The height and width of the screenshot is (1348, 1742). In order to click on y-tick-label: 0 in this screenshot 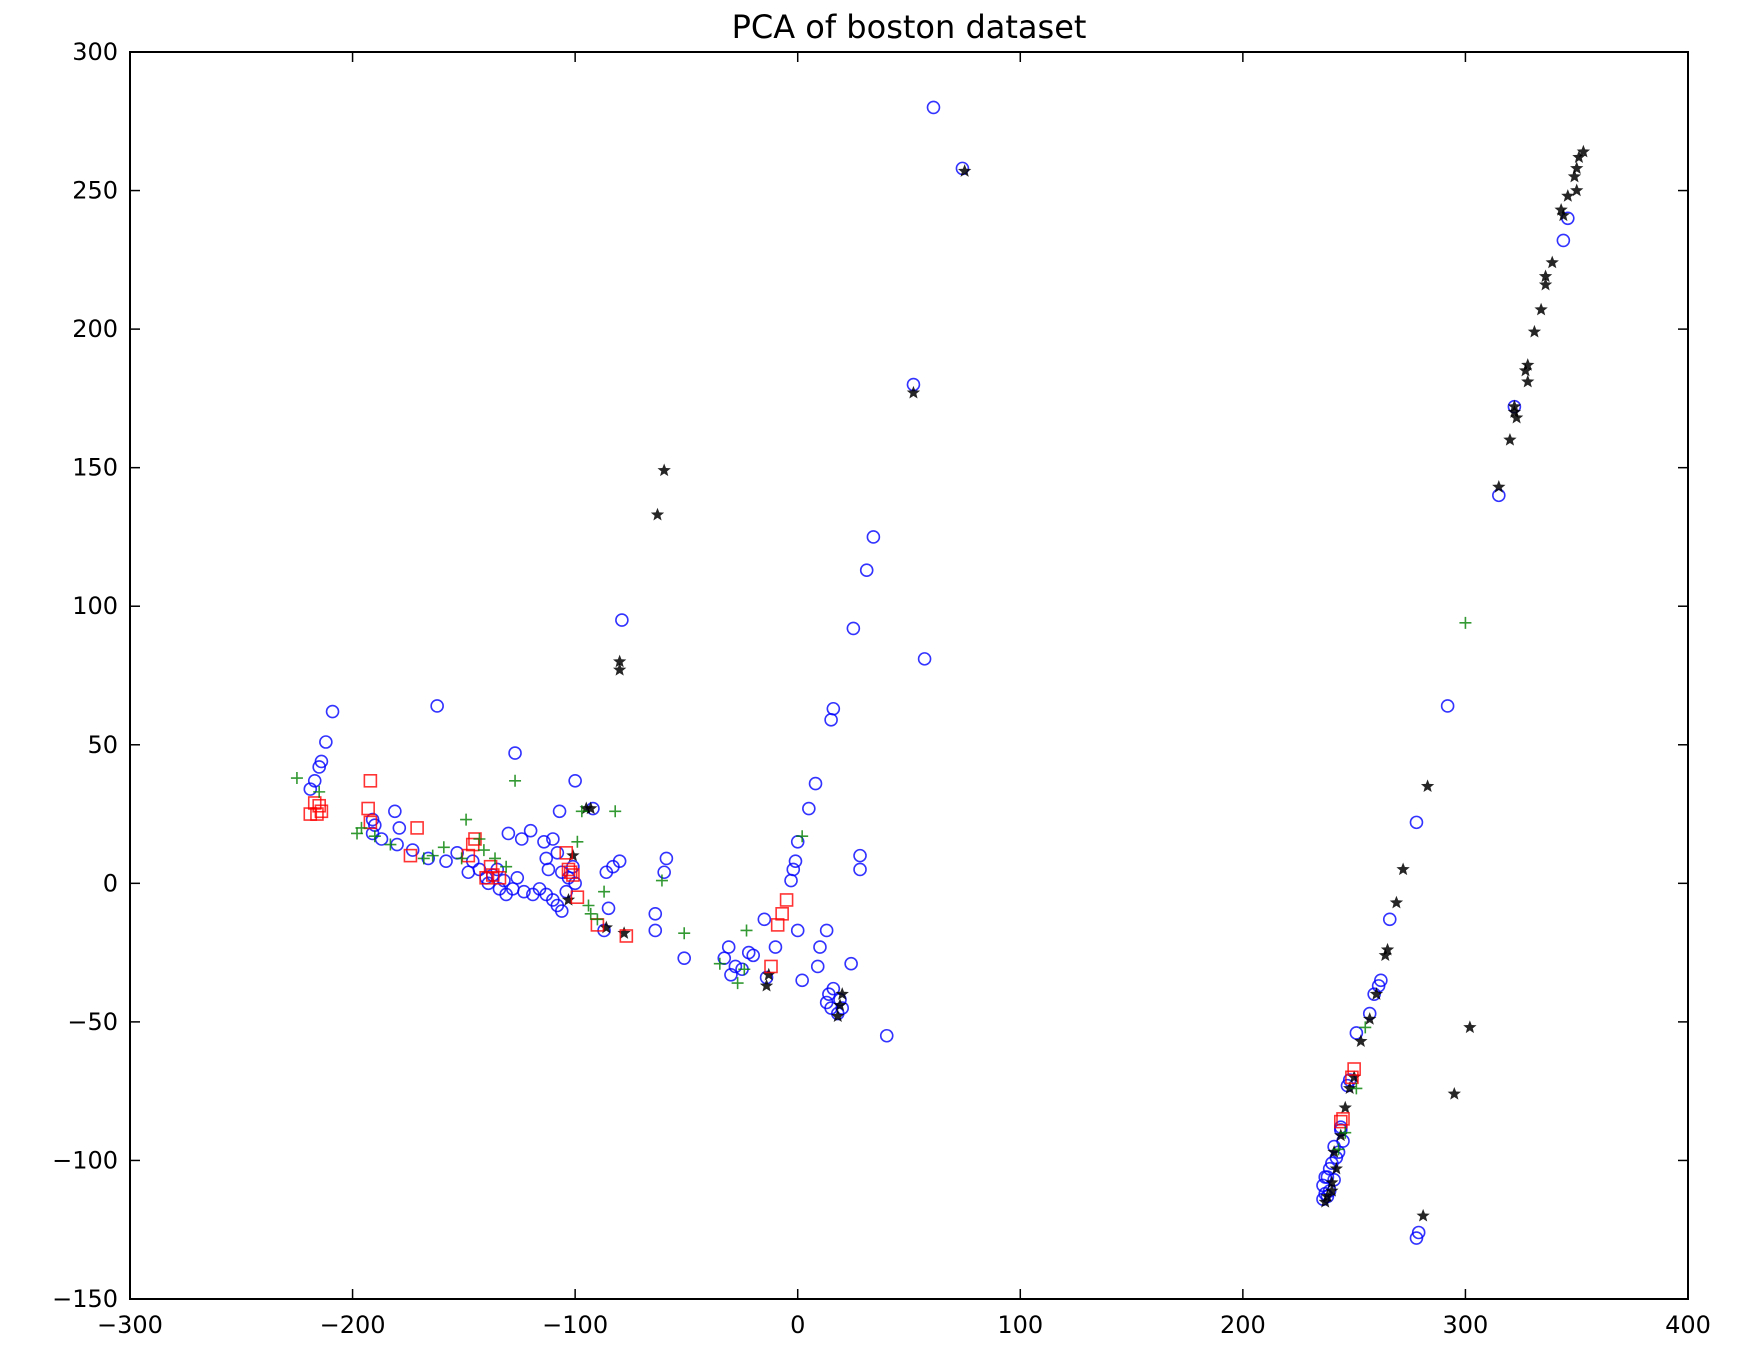, I will do `click(110, 883)`.